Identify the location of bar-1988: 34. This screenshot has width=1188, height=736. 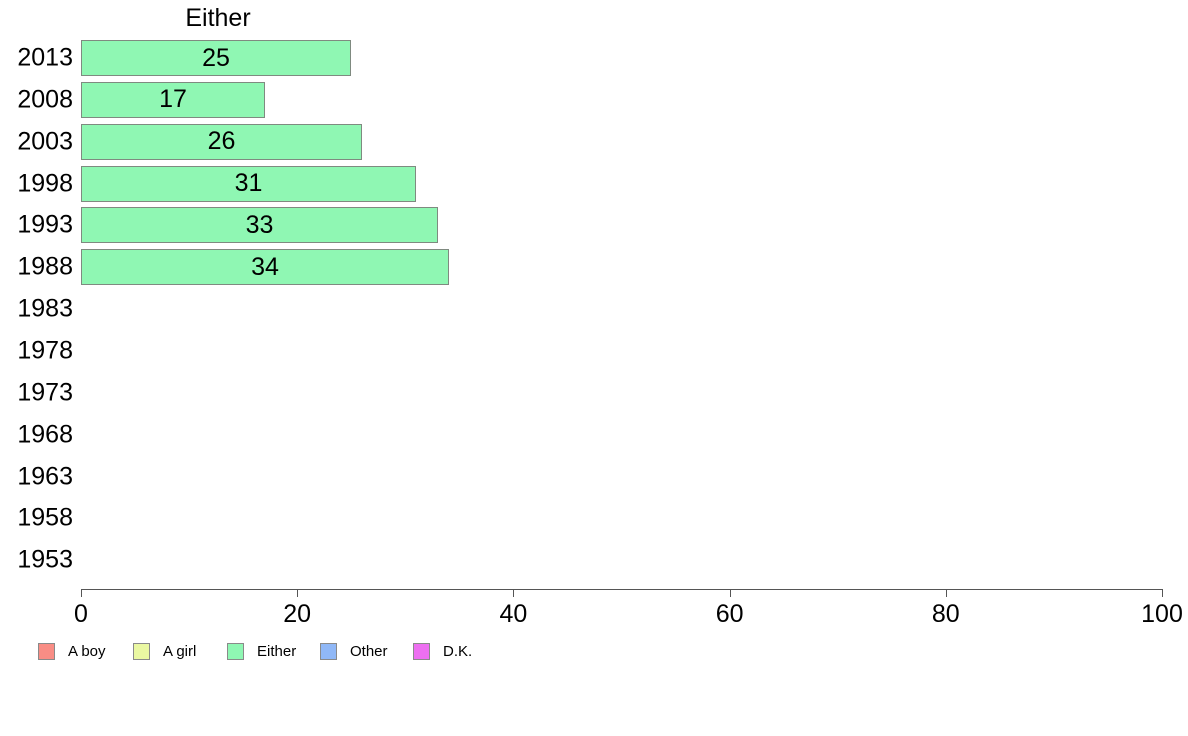
(265, 267).